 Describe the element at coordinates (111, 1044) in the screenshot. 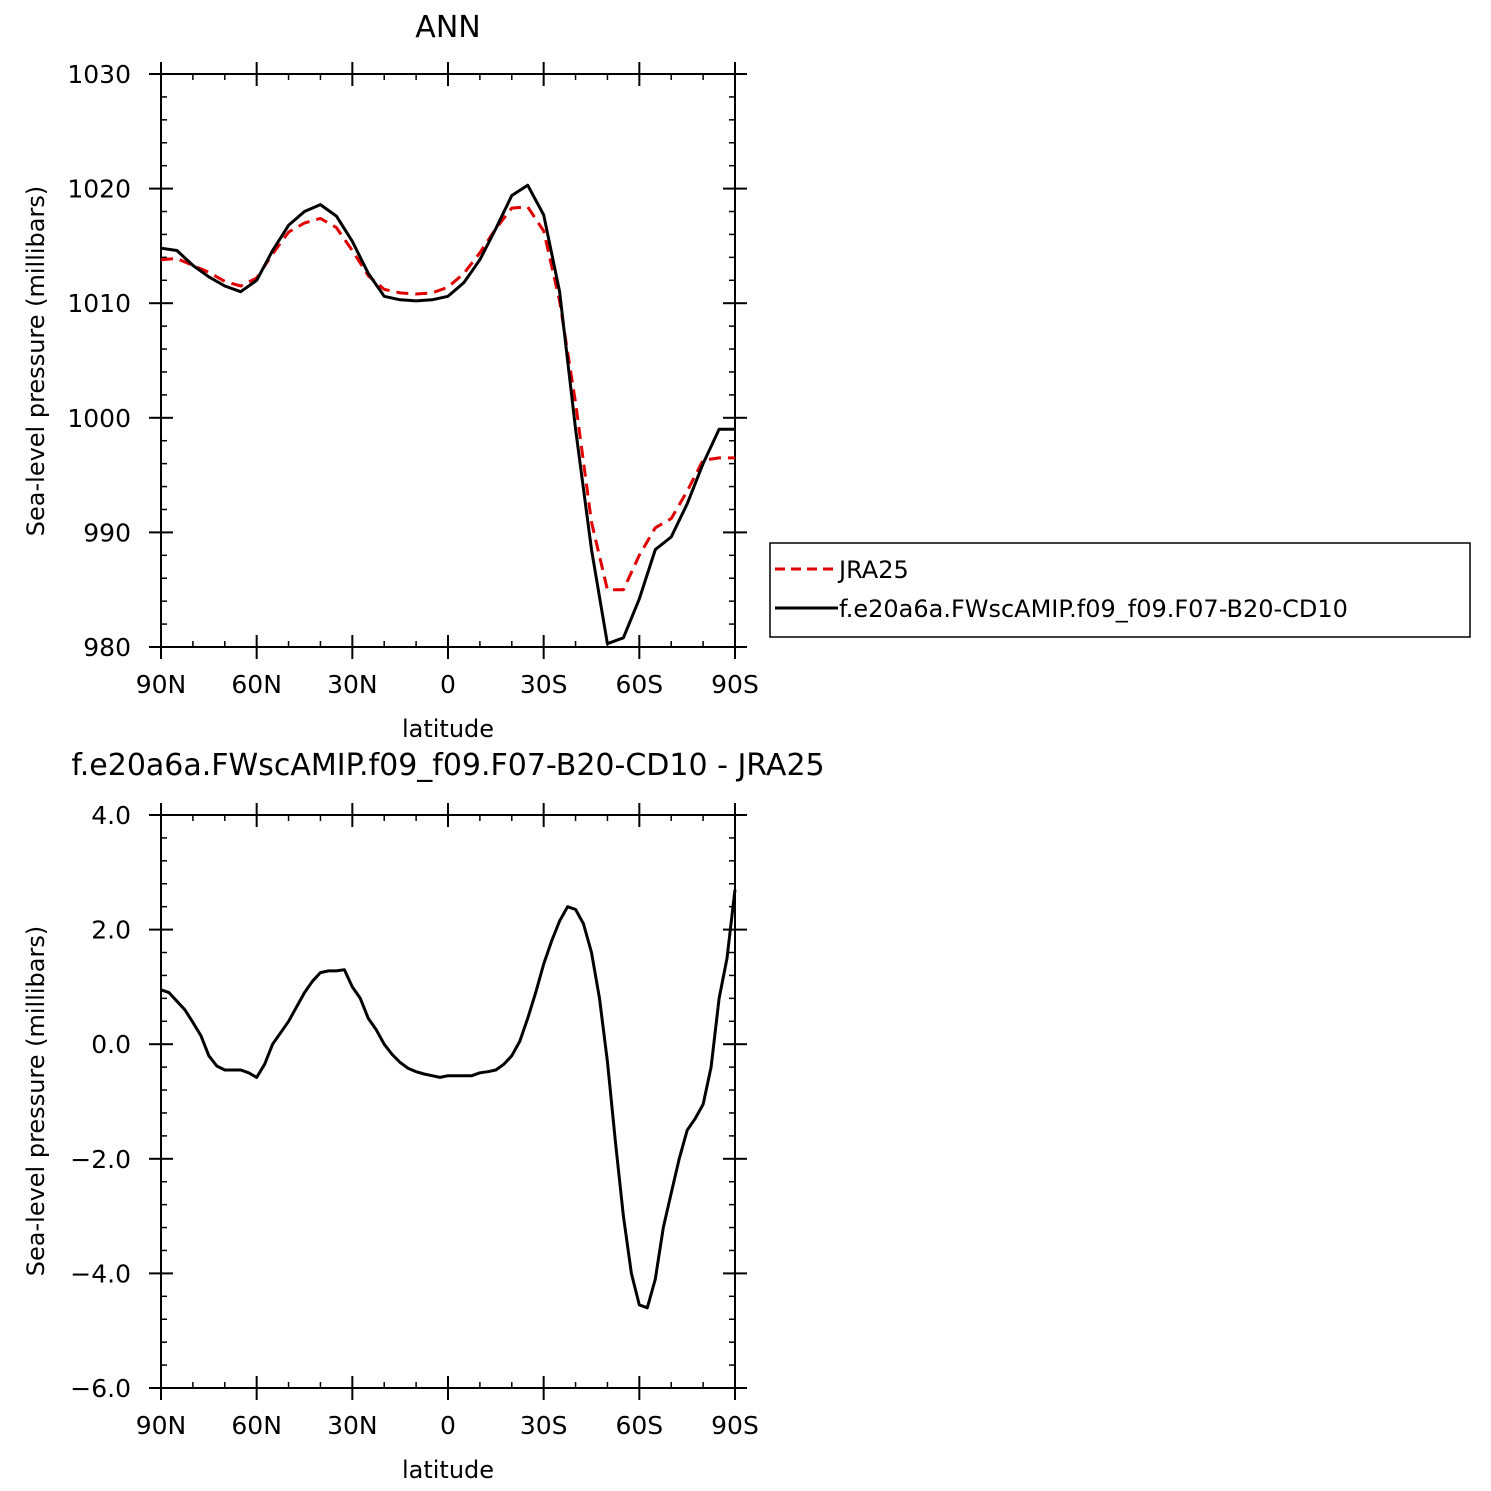

I see `bottom-y-tick-label: 0.0` at that location.